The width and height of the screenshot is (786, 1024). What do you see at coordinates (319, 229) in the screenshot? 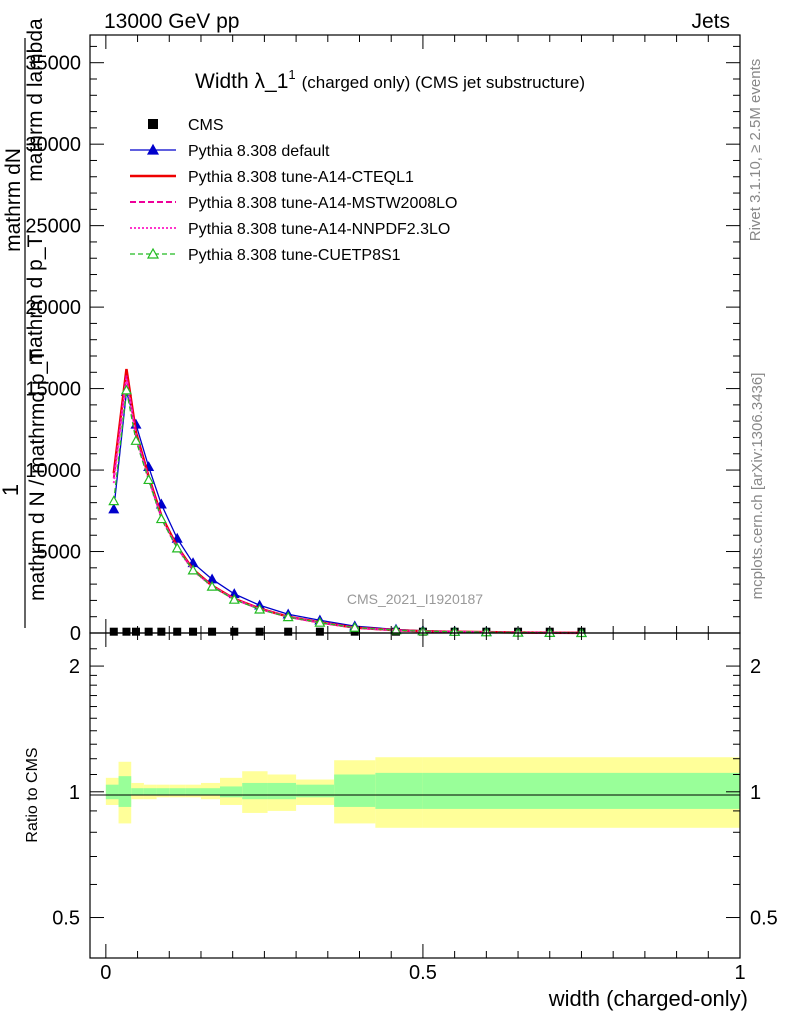
I see `legend-label: Pythia 8.308 tune-A14-NNPDF2.3LO` at bounding box center [319, 229].